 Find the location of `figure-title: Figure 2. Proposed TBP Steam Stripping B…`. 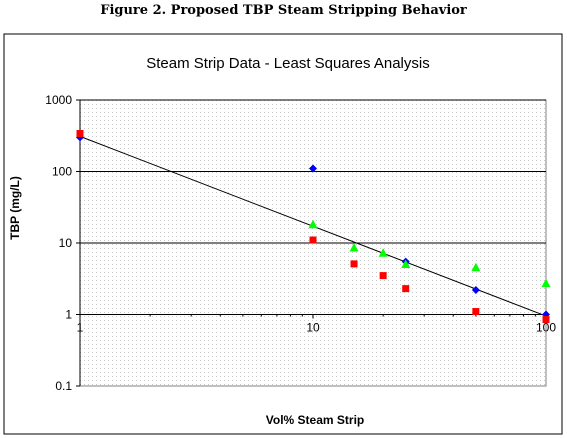

figure-title: Figure 2. Proposed TBP Steam Stripping B… is located at coordinates (283, 10).